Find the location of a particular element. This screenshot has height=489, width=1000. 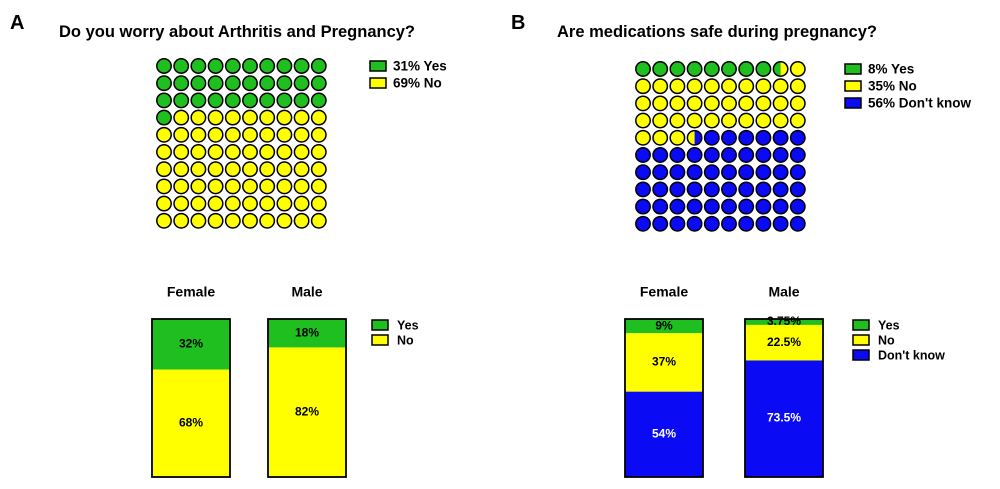

data-label: 3.75% is located at coordinates (784, 321).